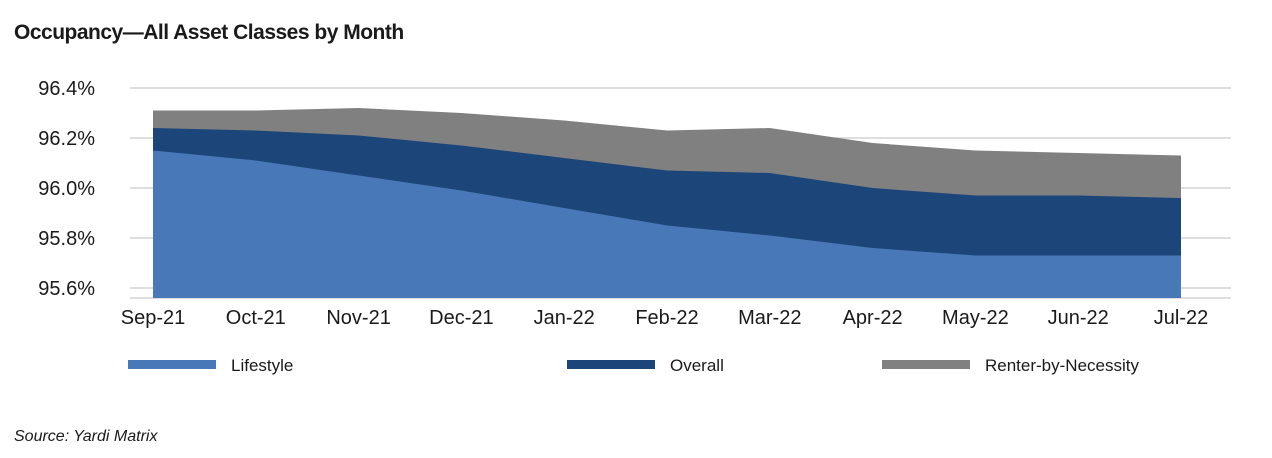  Describe the element at coordinates (769, 318) in the screenshot. I see `x-tick-label: Mar-22` at that location.